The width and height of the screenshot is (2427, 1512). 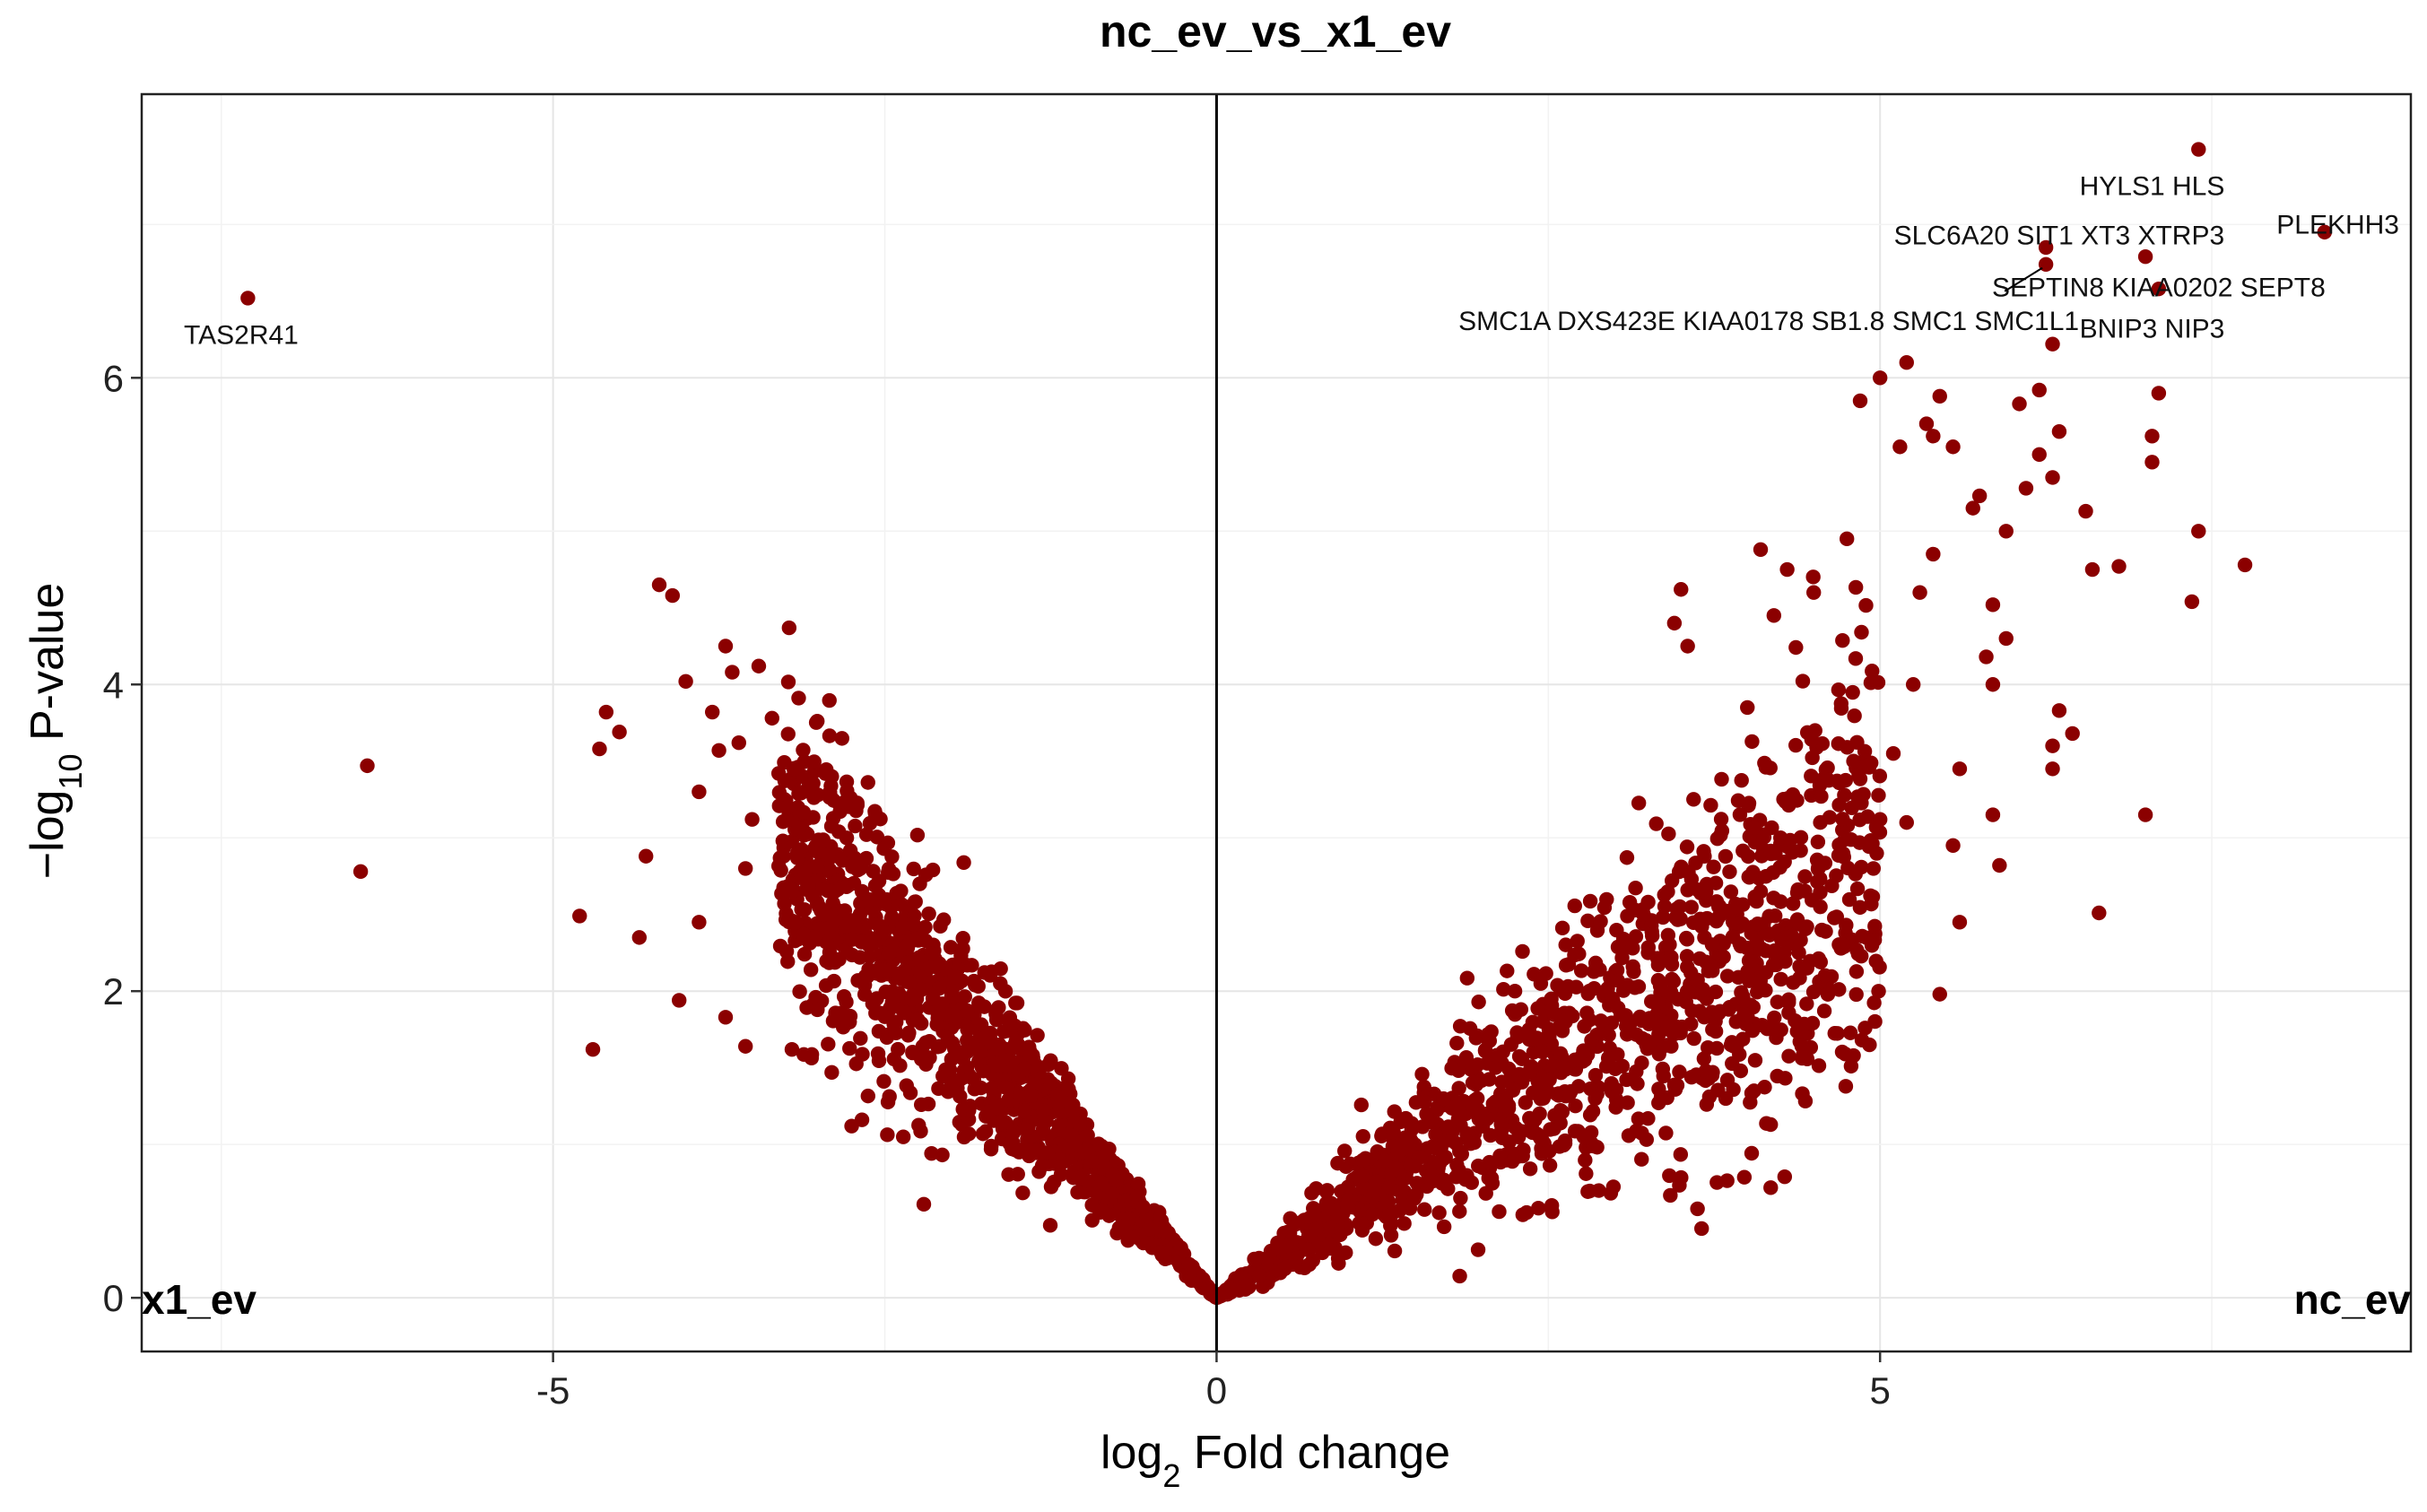 What do you see at coordinates (2353, 1299) in the screenshot?
I see `corner-label-right: nc_ev` at bounding box center [2353, 1299].